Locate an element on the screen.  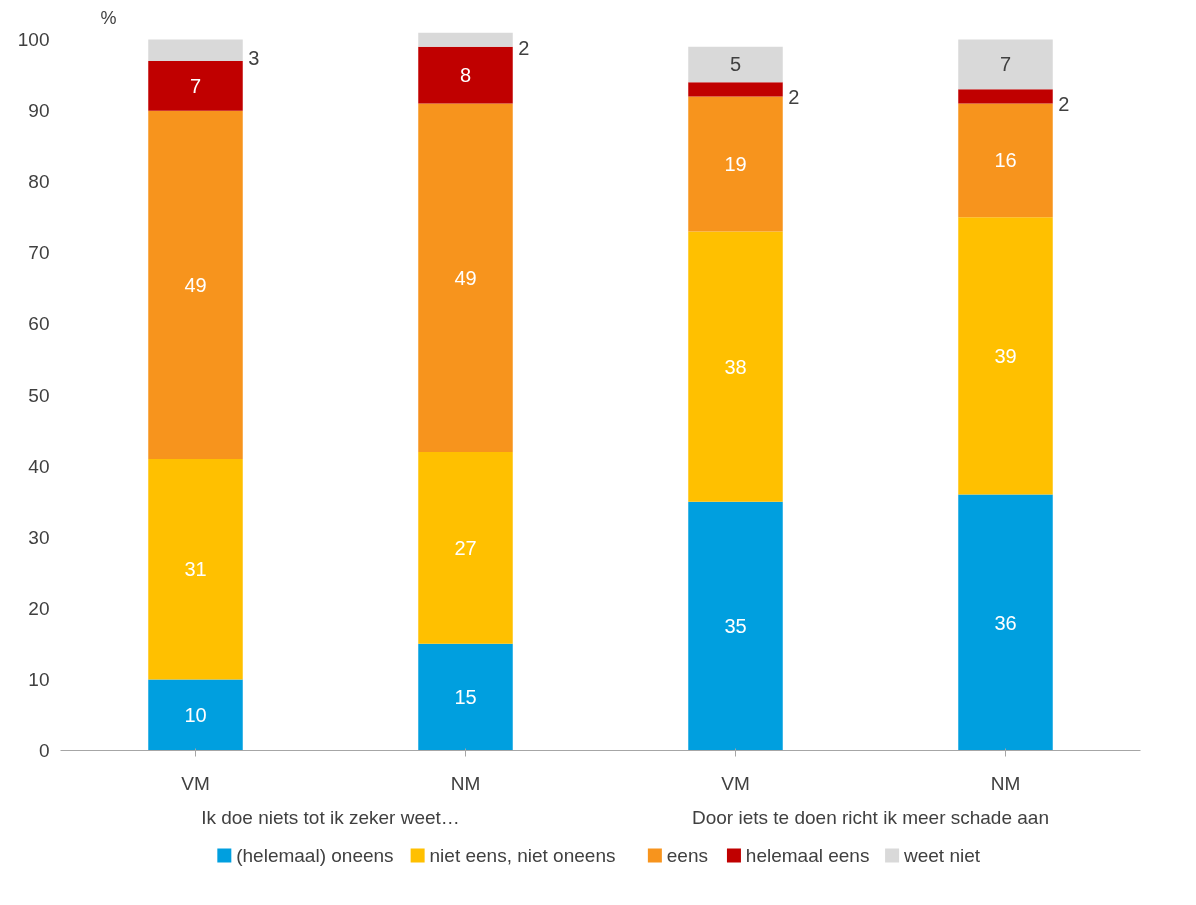
y-tick-label: 40 is located at coordinates (39, 466).